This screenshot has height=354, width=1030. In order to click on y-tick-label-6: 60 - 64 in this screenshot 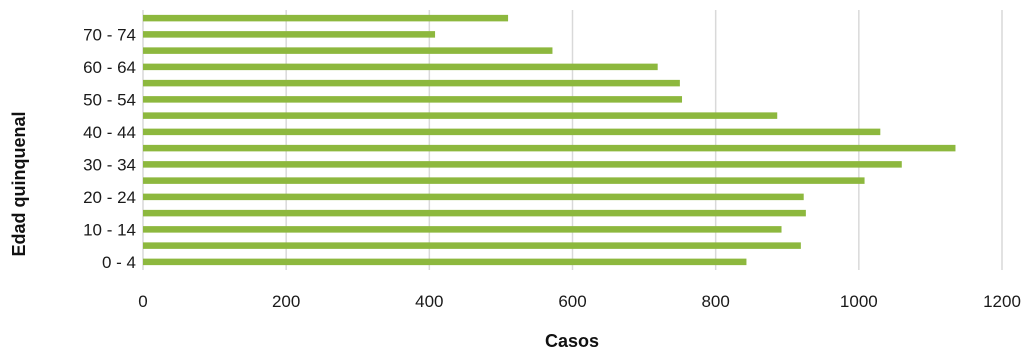, I will do `click(109, 67)`.